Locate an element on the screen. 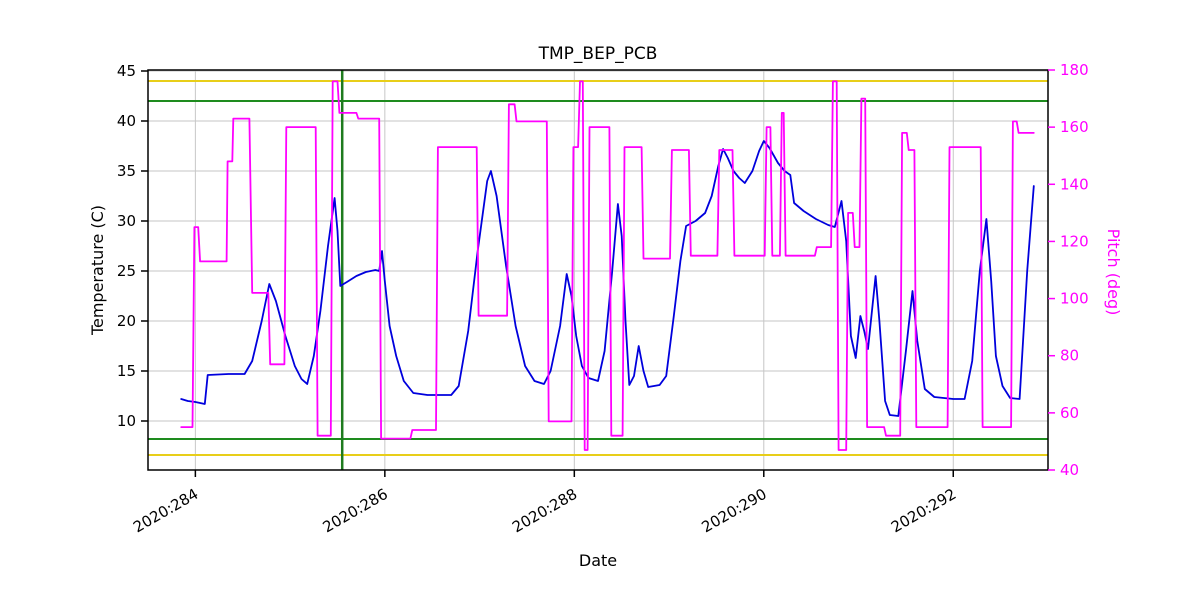  y-tick-label-left: 45 is located at coordinates (126, 71).